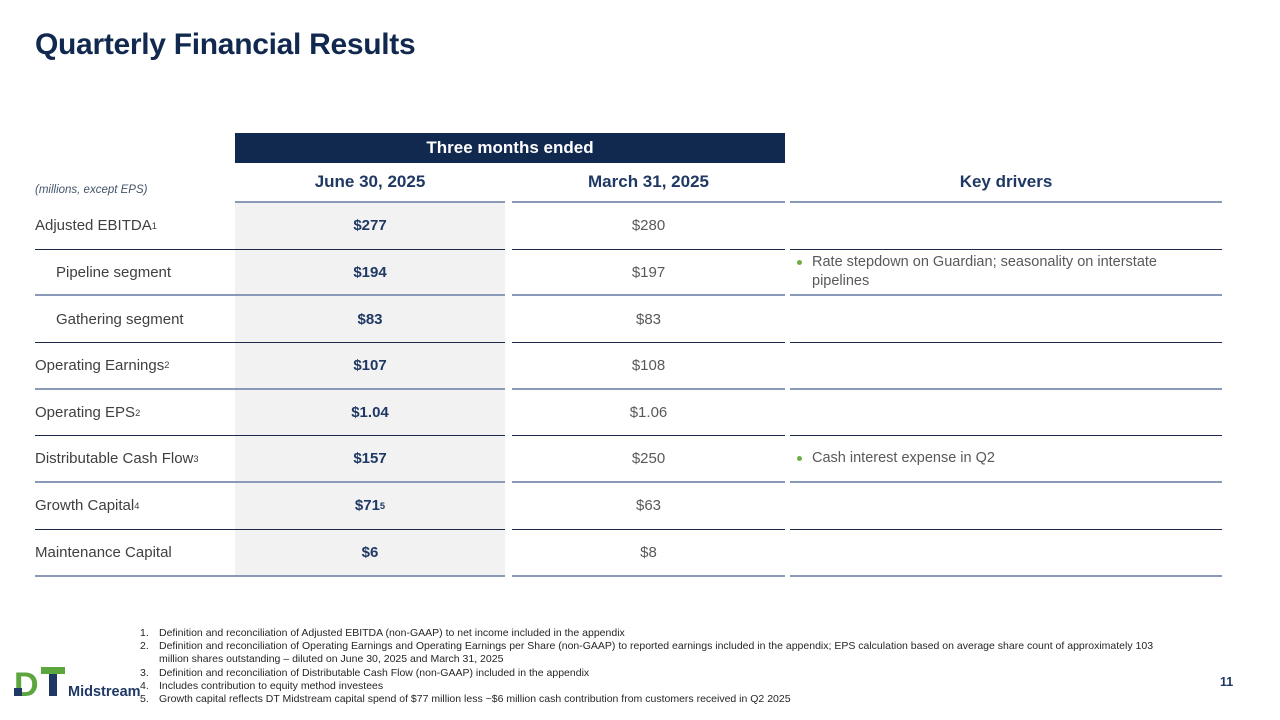 Image resolution: width=1280 pixels, height=720 pixels. Describe the element at coordinates (225, 44) in the screenshot. I see `page-title: Quarterly Financial Results` at that location.